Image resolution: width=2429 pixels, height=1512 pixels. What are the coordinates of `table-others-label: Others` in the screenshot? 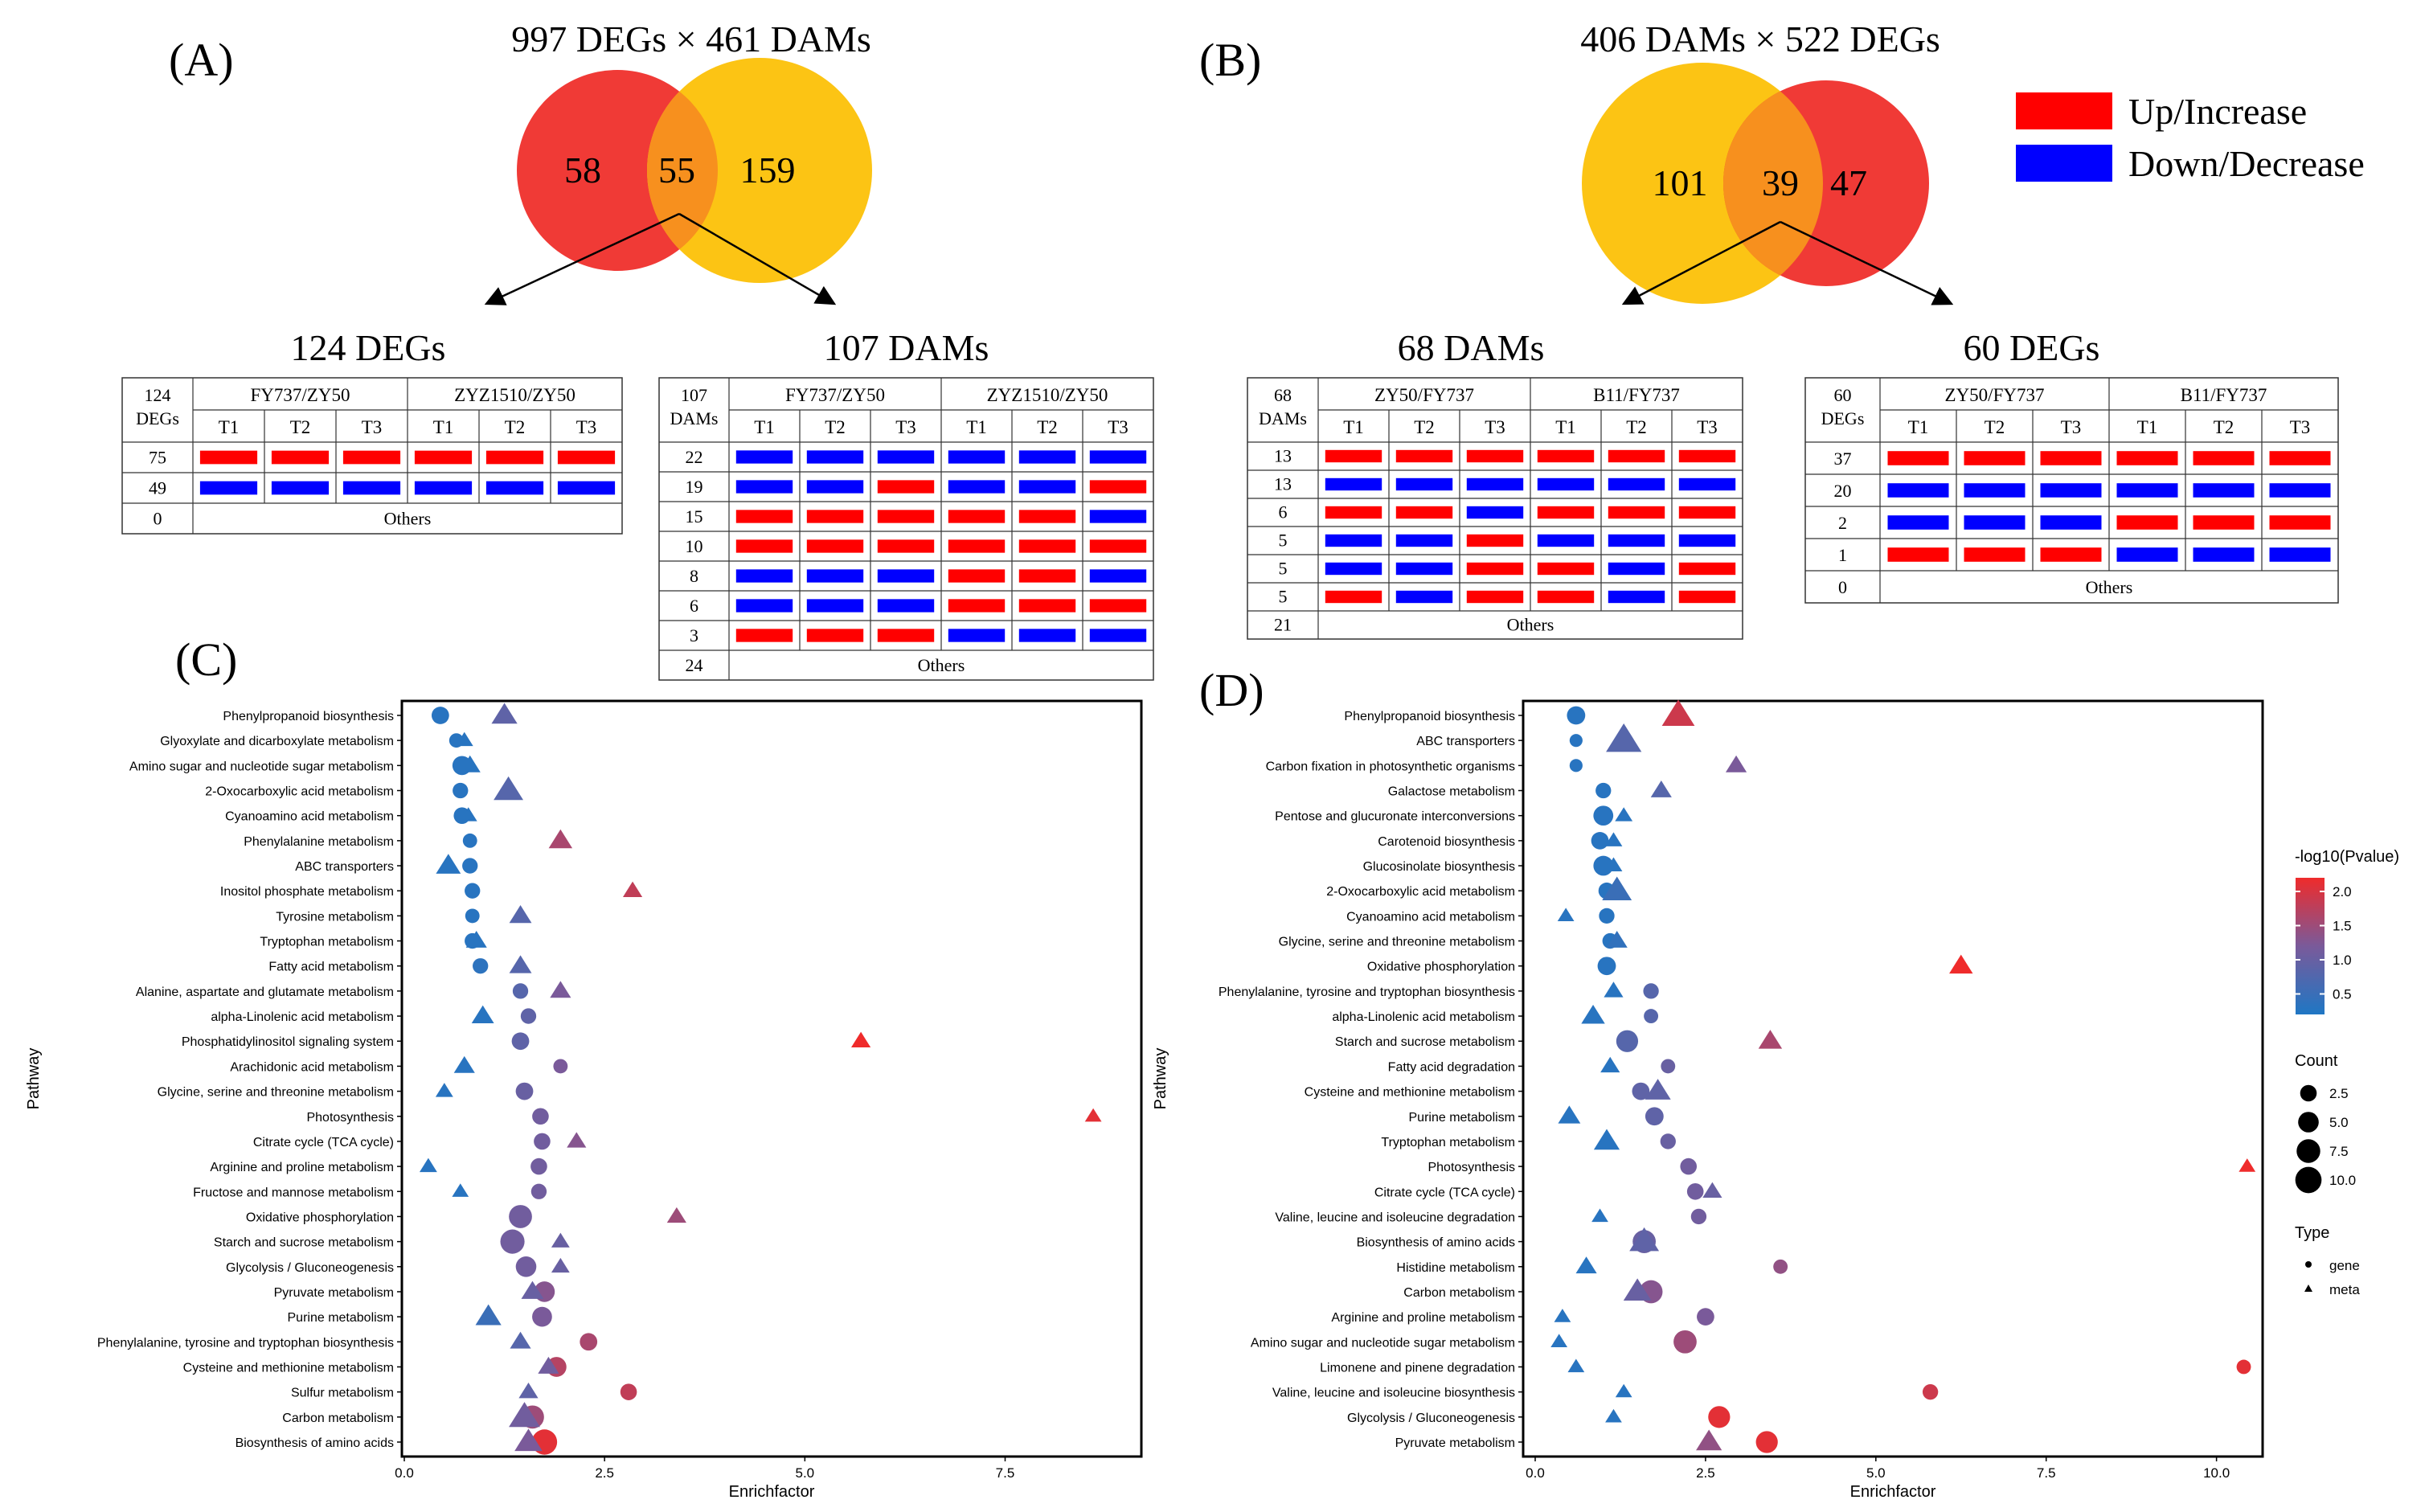 It's located at (408, 519).